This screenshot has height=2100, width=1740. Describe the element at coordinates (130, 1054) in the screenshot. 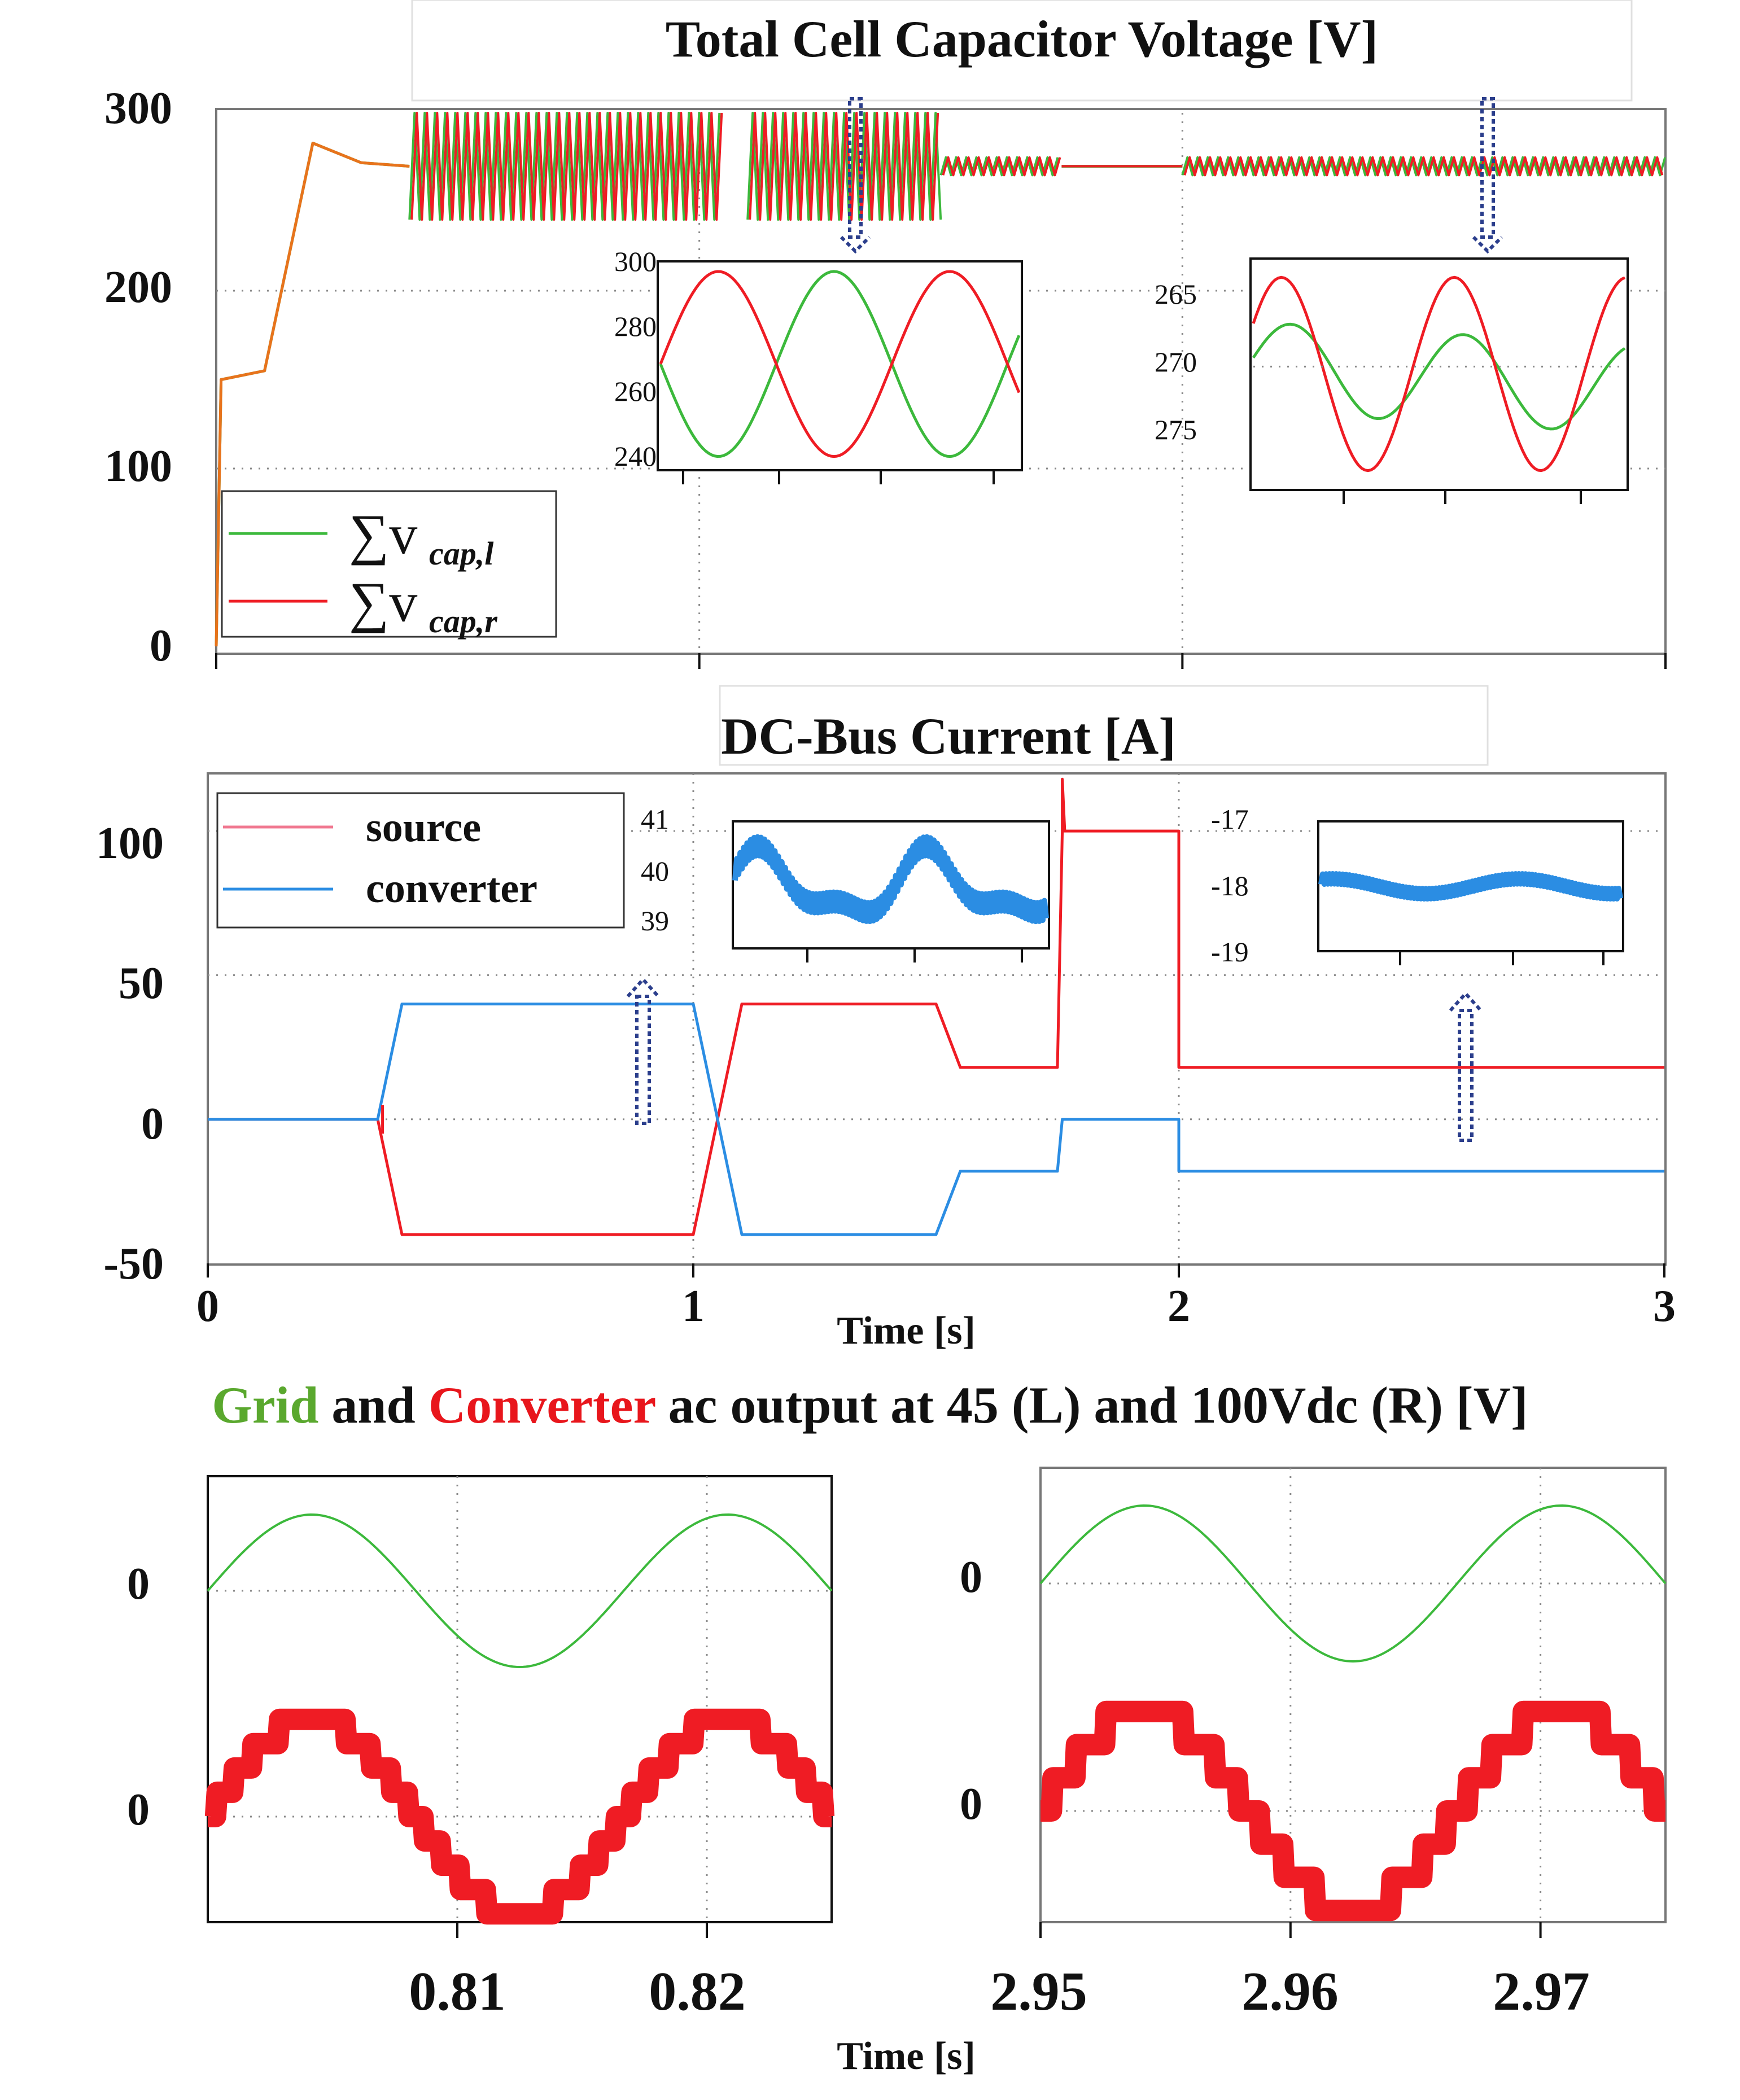

I see `chart2-y-ticks: -50 0 50 100` at that location.